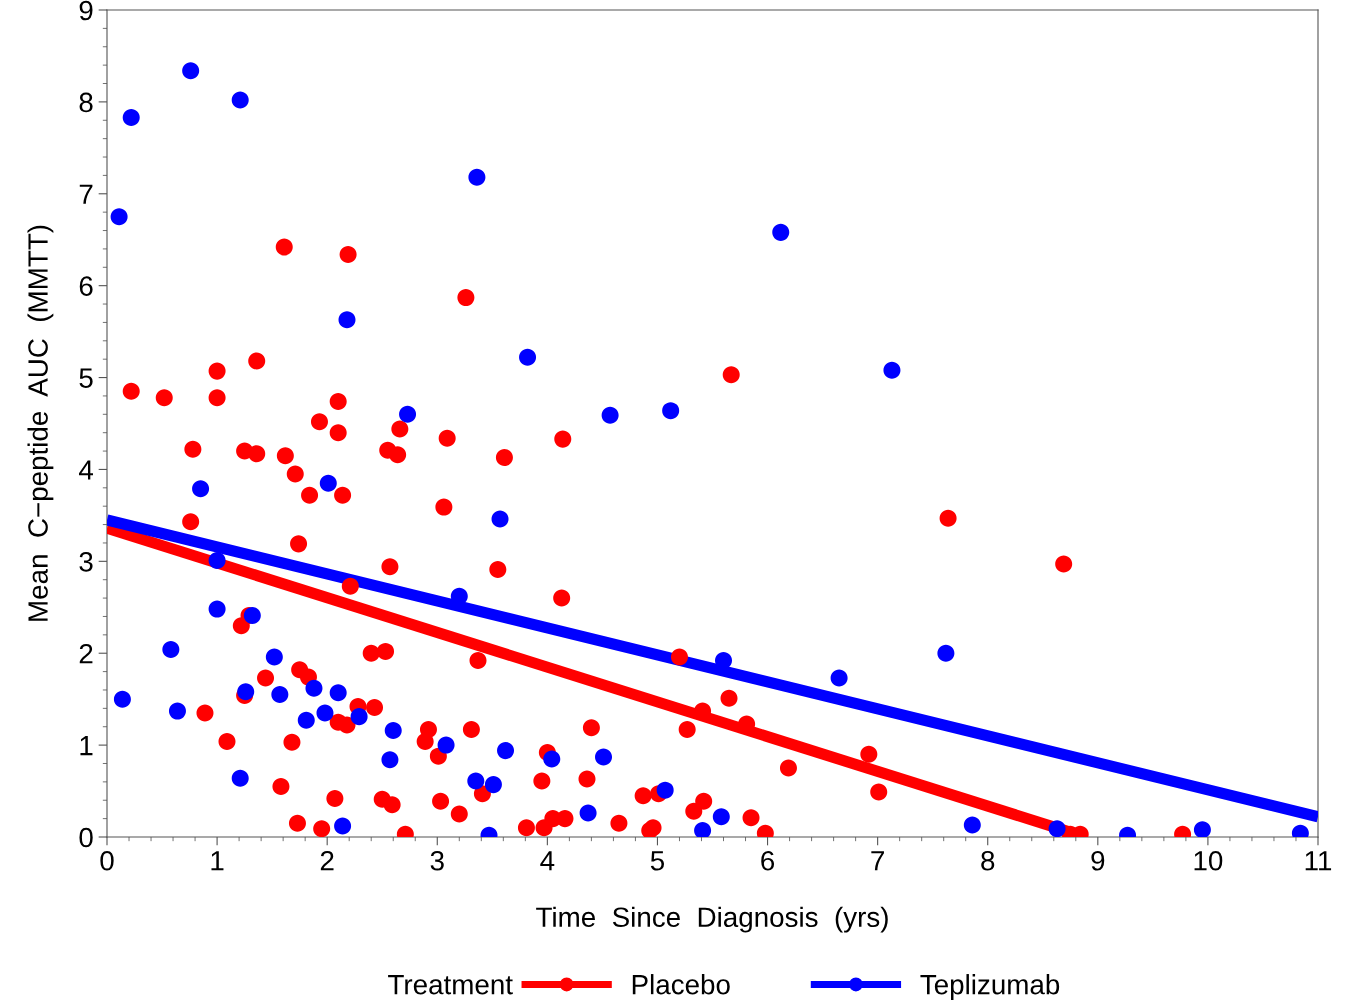 The image size is (1346, 1004). What do you see at coordinates (217, 861) in the screenshot?
I see `x-tick-label: 1` at bounding box center [217, 861].